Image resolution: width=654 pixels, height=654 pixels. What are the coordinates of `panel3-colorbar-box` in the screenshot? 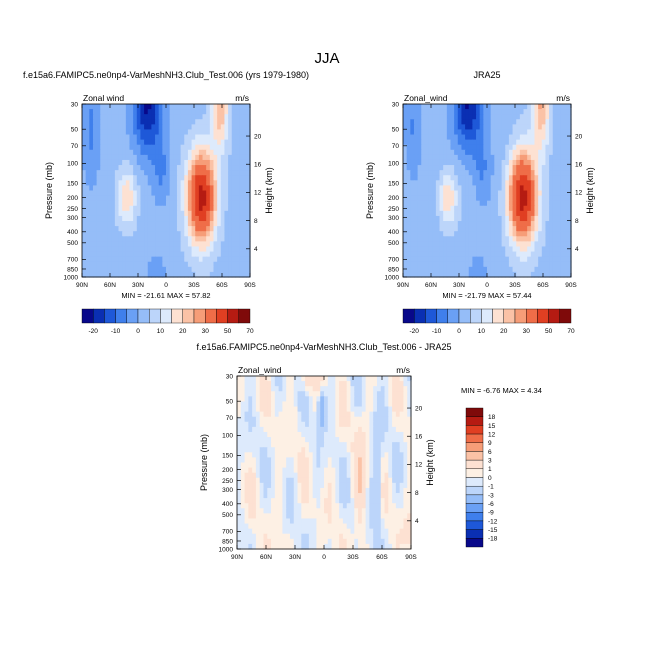 It's located at (474, 499).